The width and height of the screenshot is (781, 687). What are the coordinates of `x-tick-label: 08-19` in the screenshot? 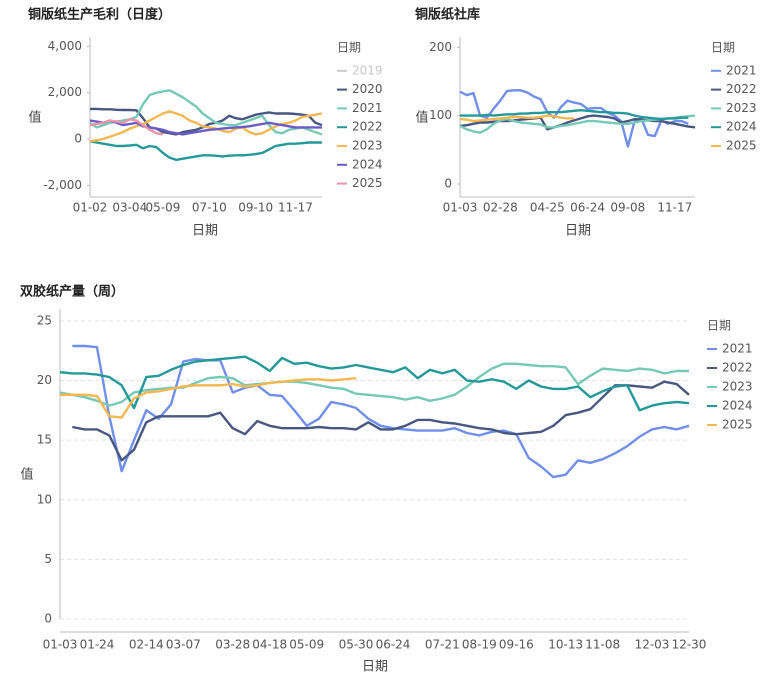 It's located at (479, 645).